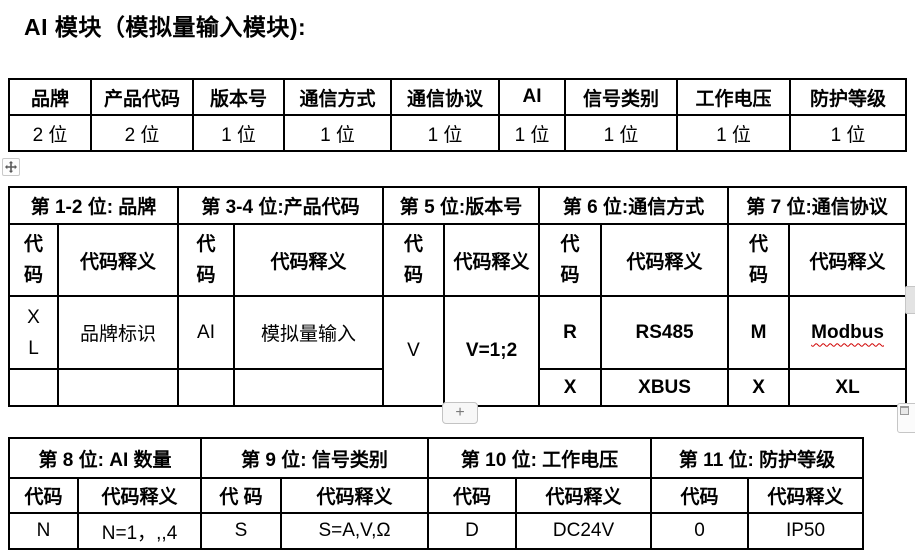  What do you see at coordinates (759, 332) in the screenshot?
I see `t2-protocol-code-1: M` at bounding box center [759, 332].